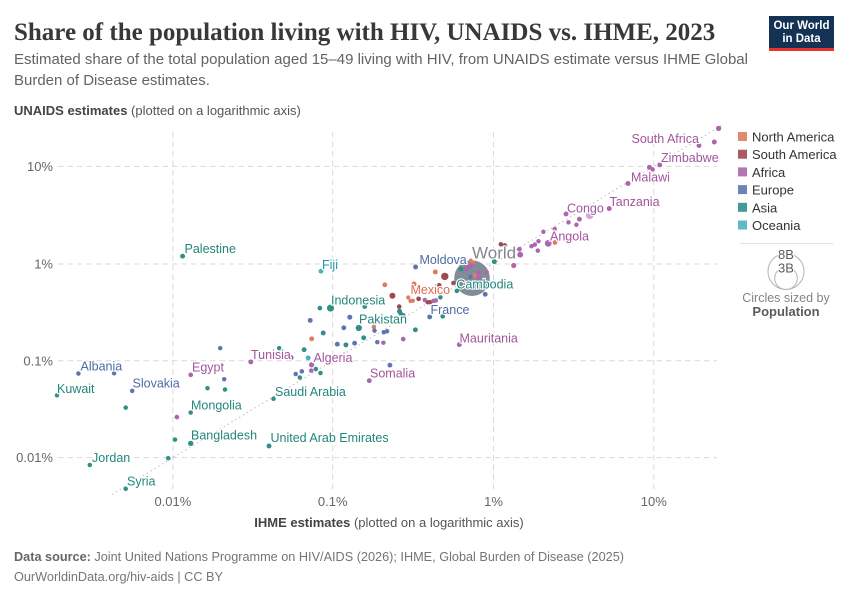 The image size is (850, 600). What do you see at coordinates (450, 310) in the screenshot?
I see `svg-text: France` at bounding box center [450, 310].